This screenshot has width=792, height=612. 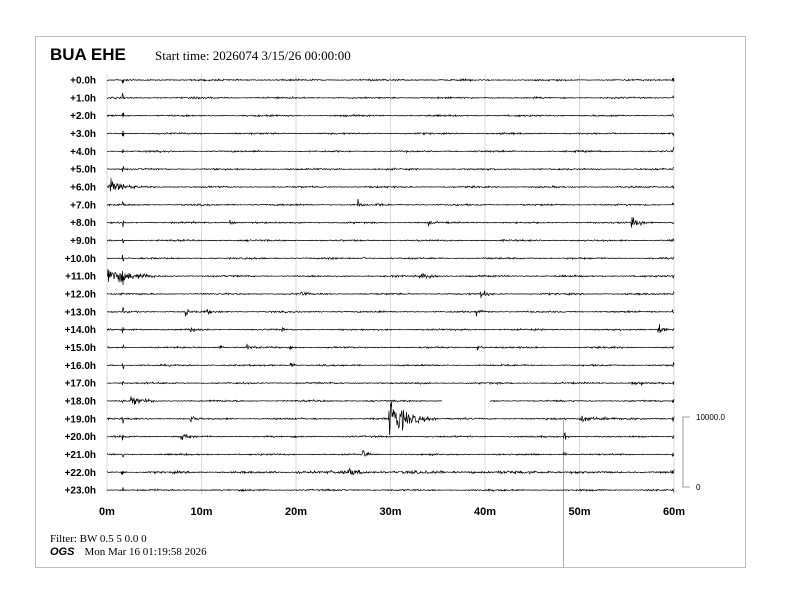 I want to click on station-title: BUA EHE, so click(x=88, y=54).